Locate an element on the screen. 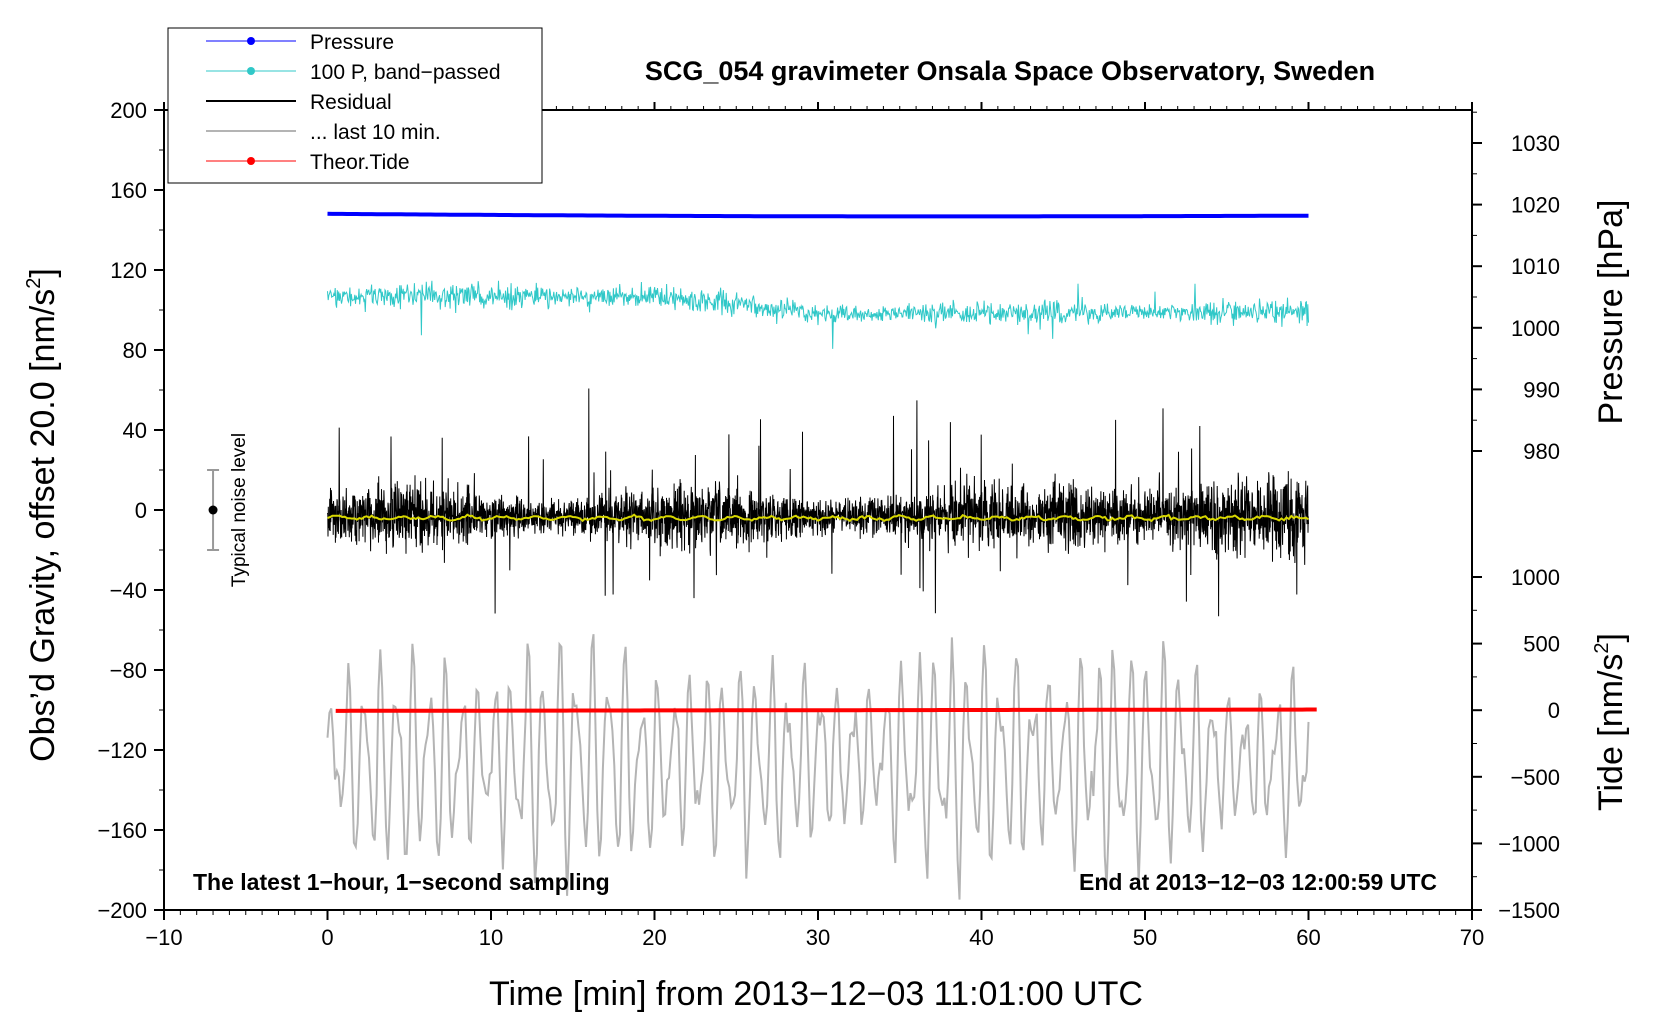  x-tick-label: 20 is located at coordinates (654, 937).